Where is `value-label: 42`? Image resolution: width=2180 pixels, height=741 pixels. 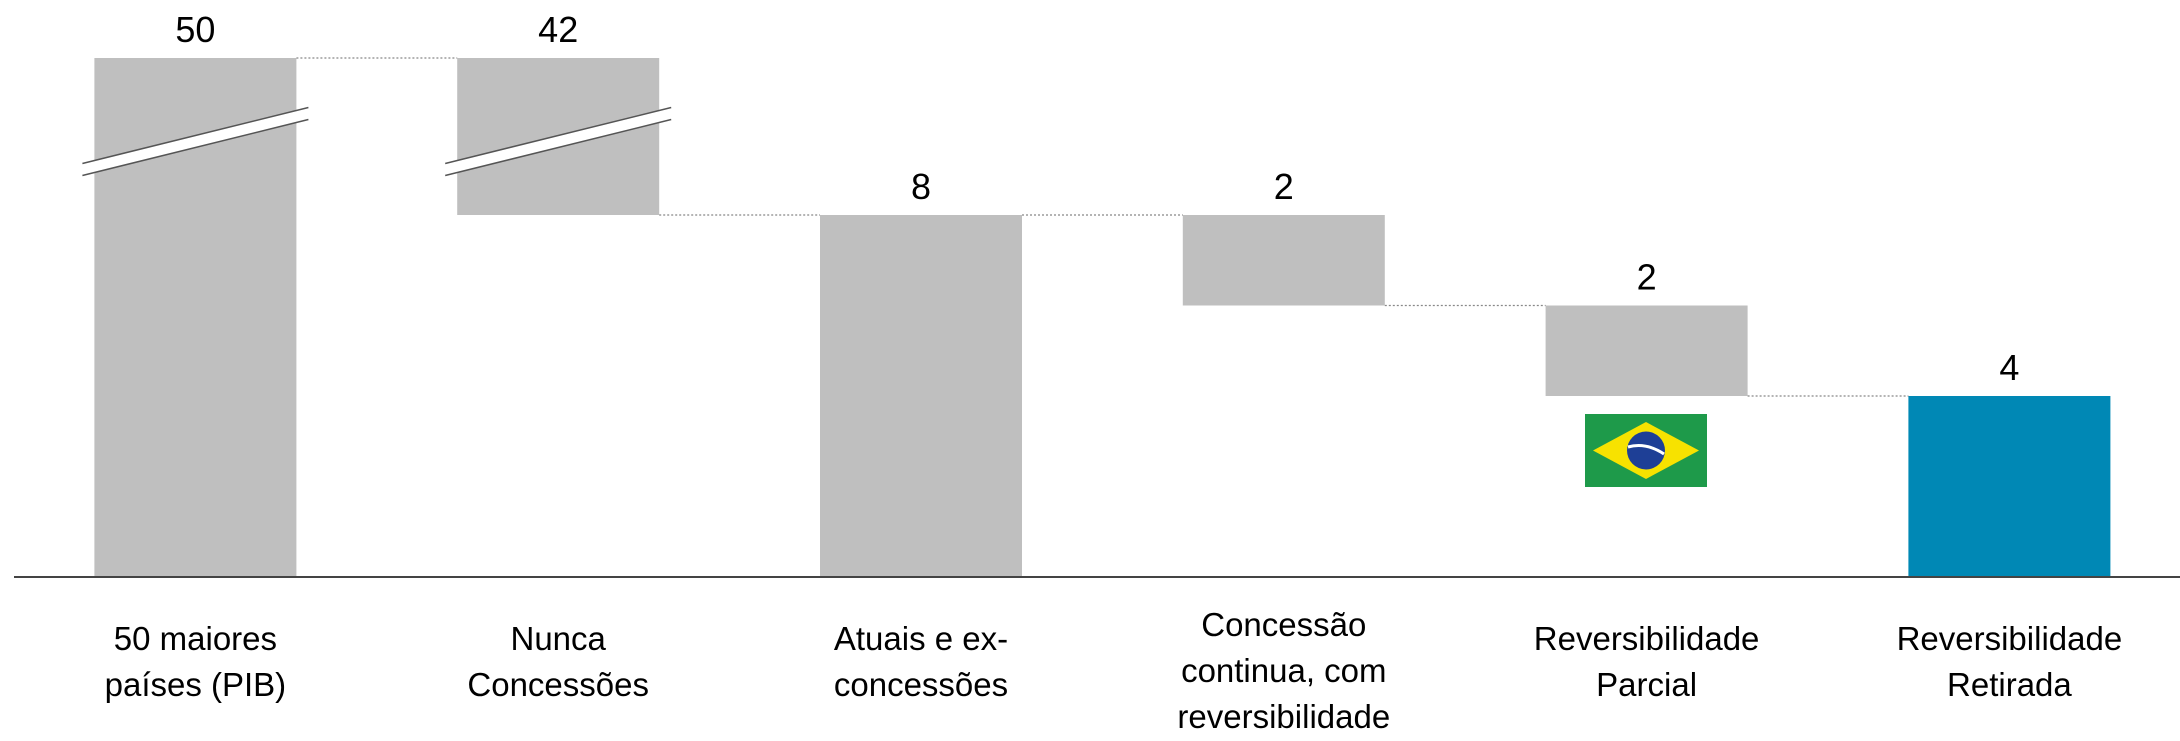 value-label: 42 is located at coordinates (558, 29).